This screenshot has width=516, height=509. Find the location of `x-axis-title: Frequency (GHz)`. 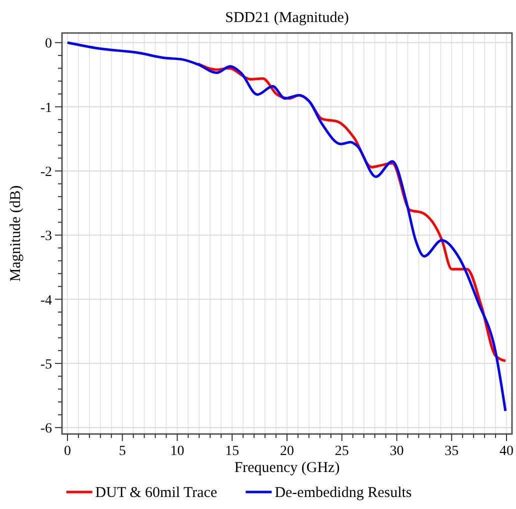

x-axis-title: Frequency (GHz) is located at coordinates (287, 468).